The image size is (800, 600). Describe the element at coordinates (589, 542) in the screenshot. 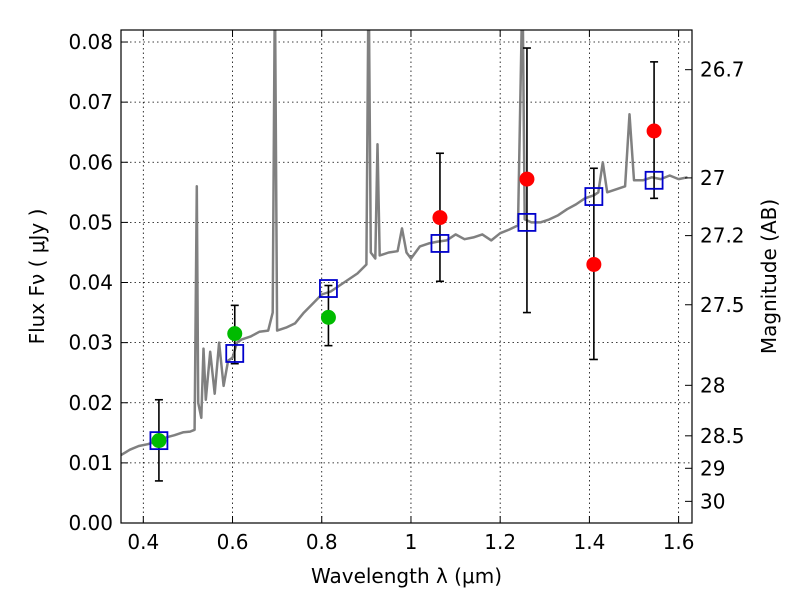

I see `x-tick-label: 1.4` at that location.